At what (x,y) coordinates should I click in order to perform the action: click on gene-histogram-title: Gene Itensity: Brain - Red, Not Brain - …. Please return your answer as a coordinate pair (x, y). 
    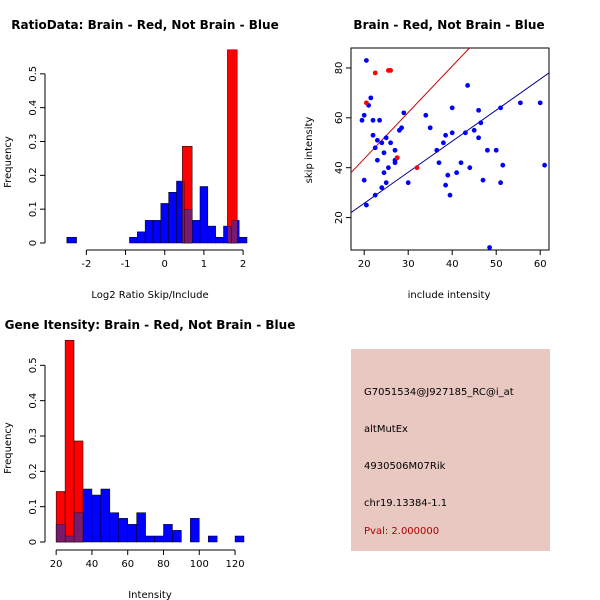
    Looking at the image, I should click on (150, 325).